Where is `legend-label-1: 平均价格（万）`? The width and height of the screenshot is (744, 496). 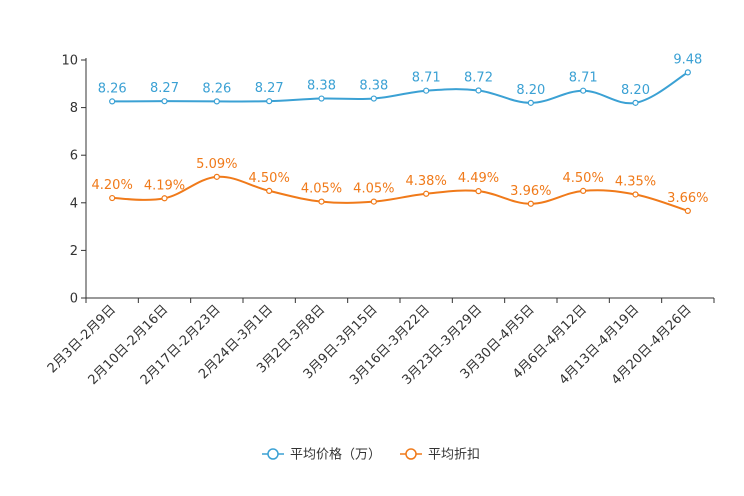 legend-label-1: 平均价格（万） is located at coordinates (335, 455).